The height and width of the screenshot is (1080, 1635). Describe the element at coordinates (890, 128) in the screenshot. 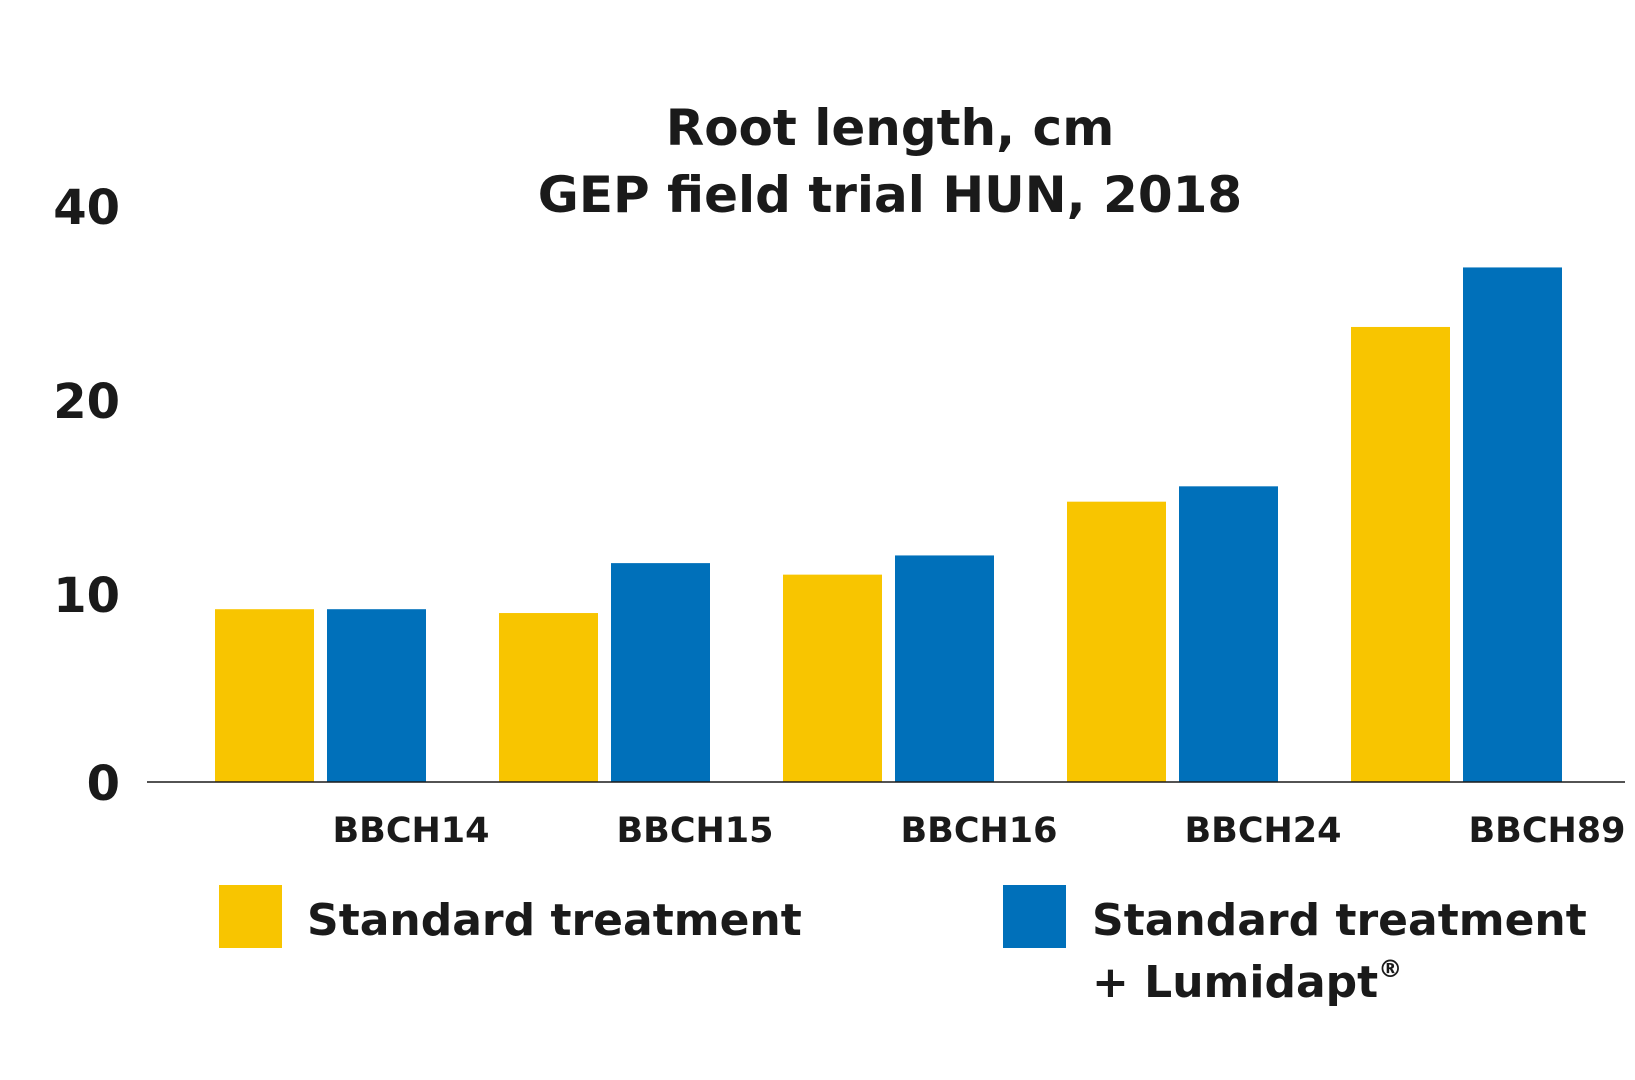

I see `chart-title: Root length, cm` at that location.